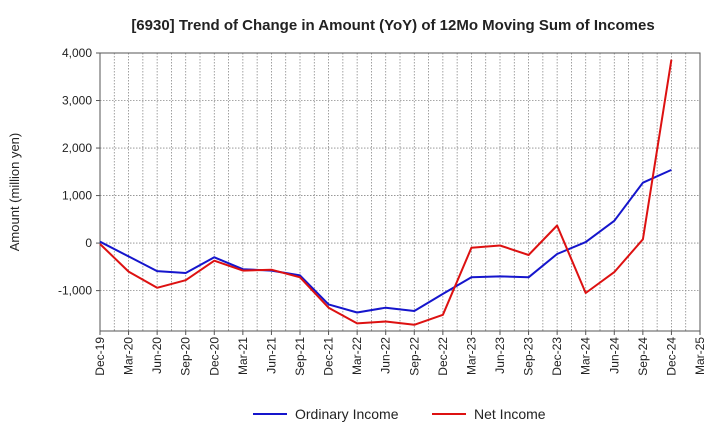 The height and width of the screenshot is (440, 720). Describe the element at coordinates (643, 356) in the screenshot. I see `x-tick-label: Sep-24` at that location.